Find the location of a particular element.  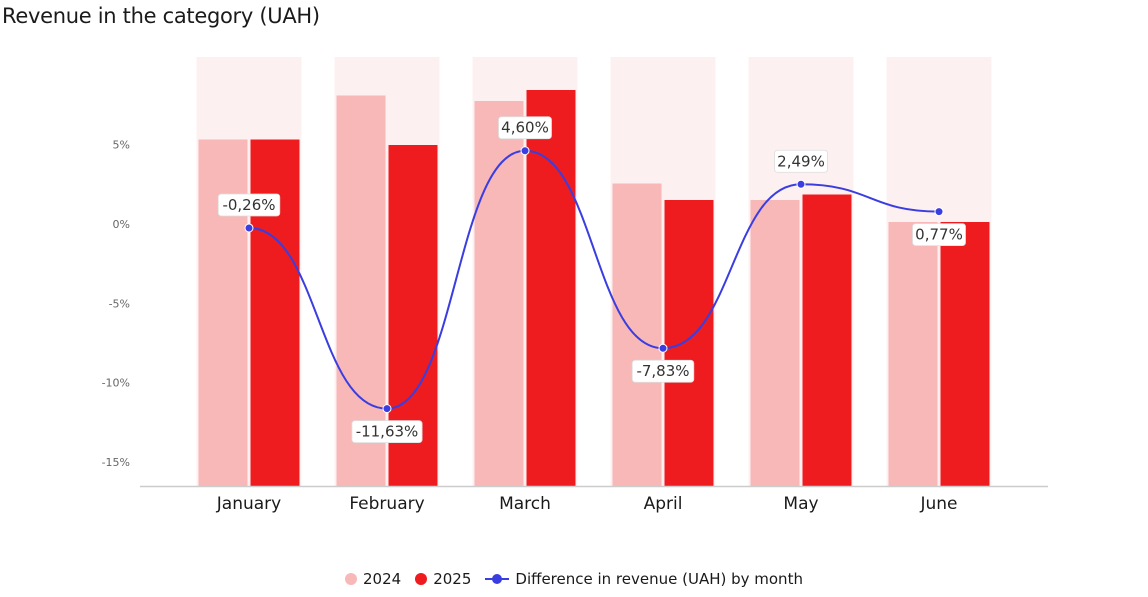

legend-marker-2025 is located at coordinates (421, 579).